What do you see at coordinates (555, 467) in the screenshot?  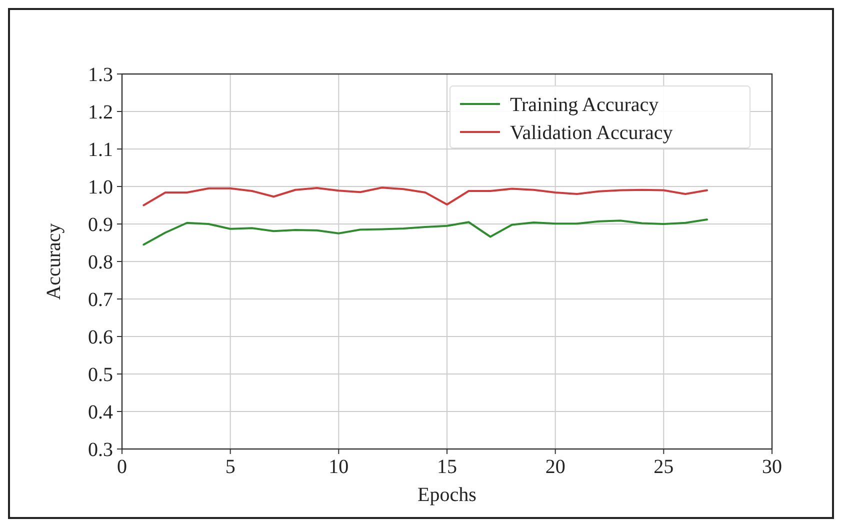 I see `x-tick-label: 20` at bounding box center [555, 467].